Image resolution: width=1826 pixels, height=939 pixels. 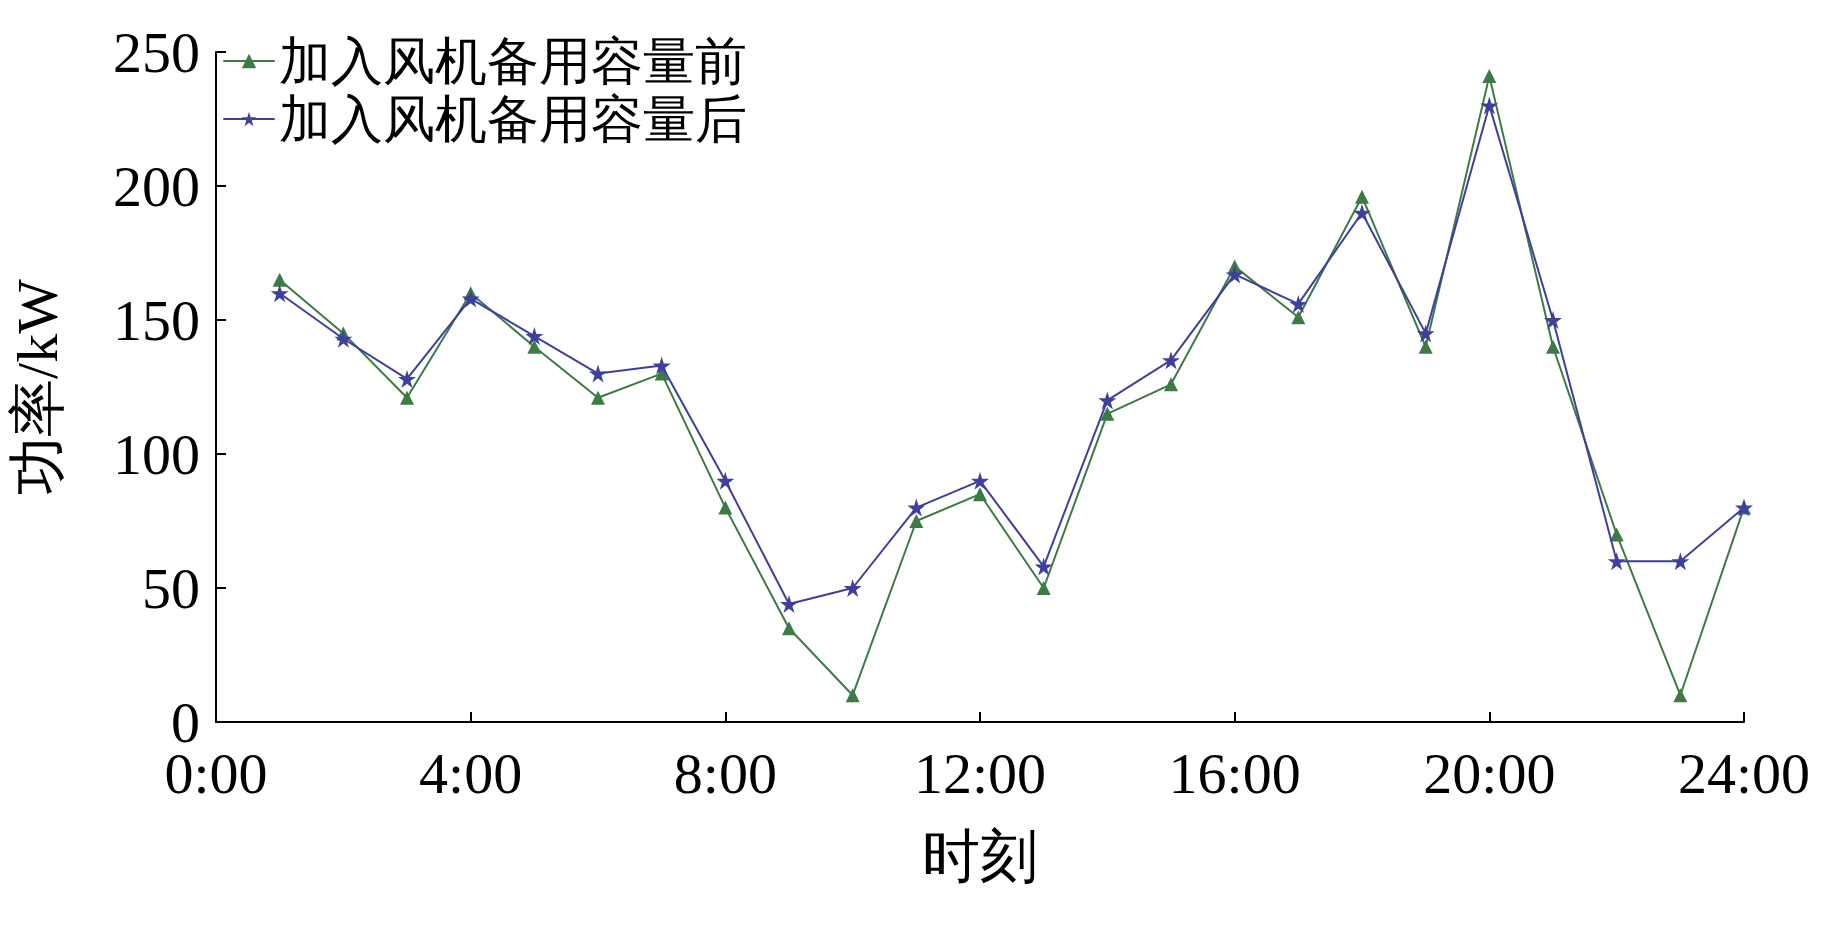 What do you see at coordinates (156, 52) in the screenshot?
I see `y-tick-label: 250` at bounding box center [156, 52].